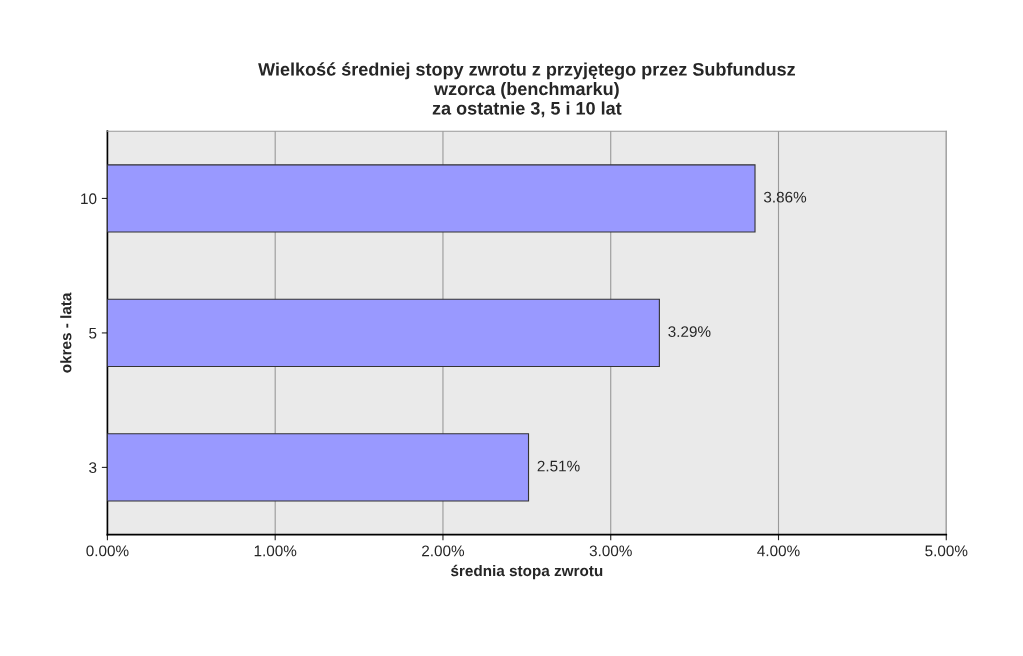 The height and width of the screenshot is (656, 1023). I want to click on x-tick-label: 1.00%, so click(275, 551).